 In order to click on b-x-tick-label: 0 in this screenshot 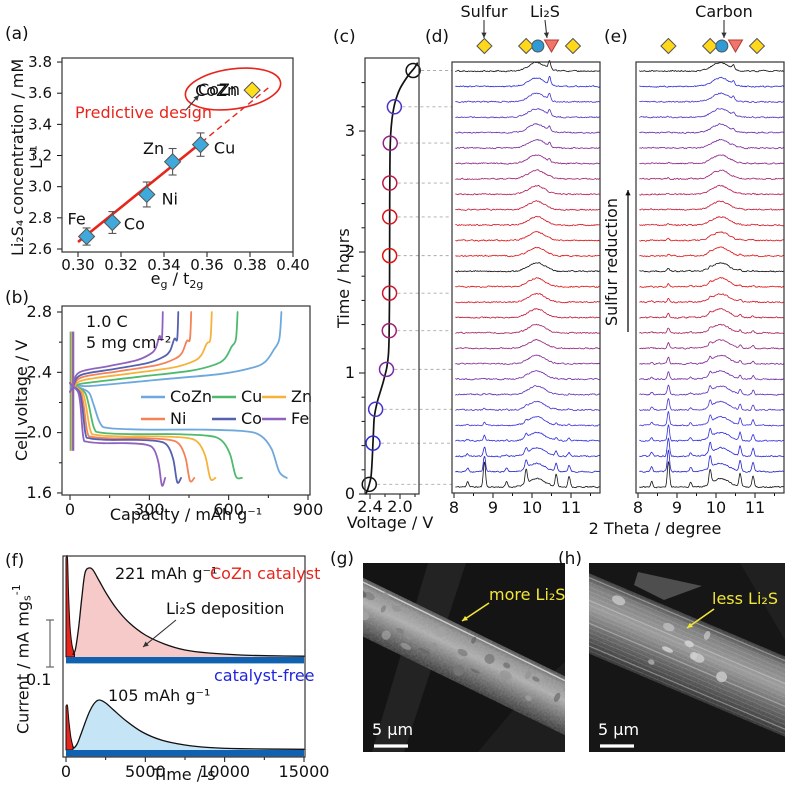, I will do `click(70, 509)`.